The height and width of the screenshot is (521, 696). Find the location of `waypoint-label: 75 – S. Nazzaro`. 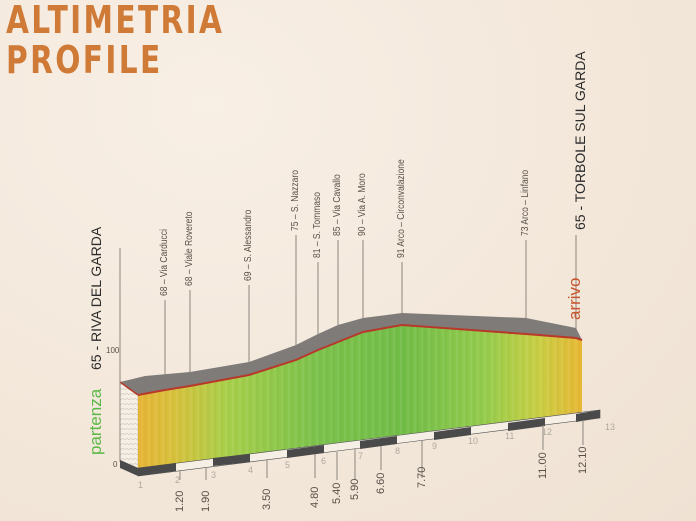

waypoint-label: 75 – S. Nazzaro is located at coordinates (295, 200).